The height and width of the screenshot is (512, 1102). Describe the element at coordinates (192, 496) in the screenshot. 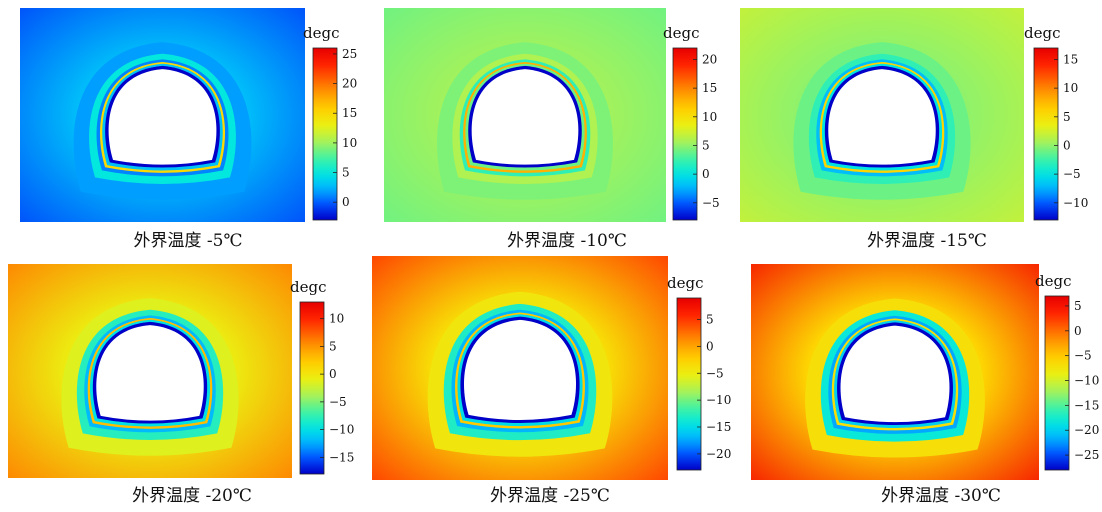

I see `panel-caption: 外界温度 -20℃` at that location.